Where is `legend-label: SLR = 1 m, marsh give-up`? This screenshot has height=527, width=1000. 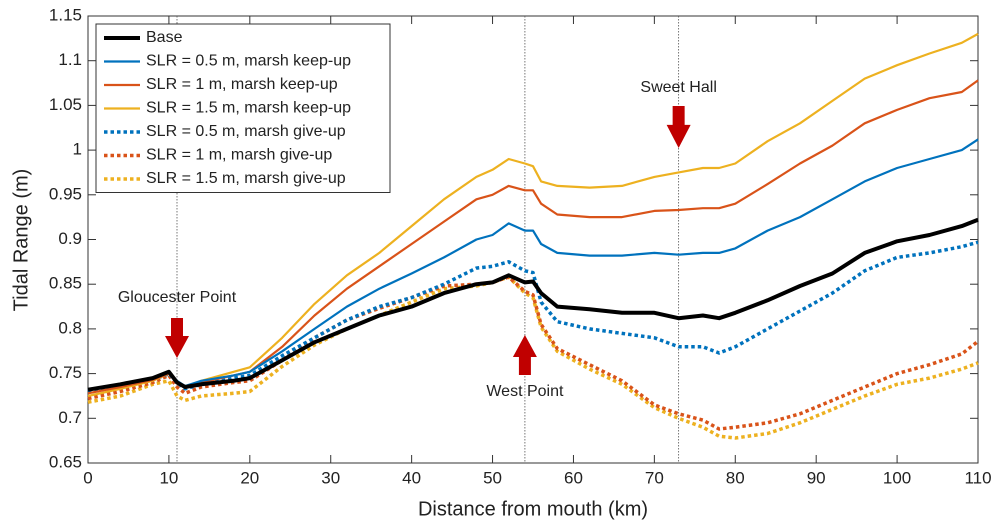 legend-label: SLR = 1 m, marsh give-up is located at coordinates (239, 155).